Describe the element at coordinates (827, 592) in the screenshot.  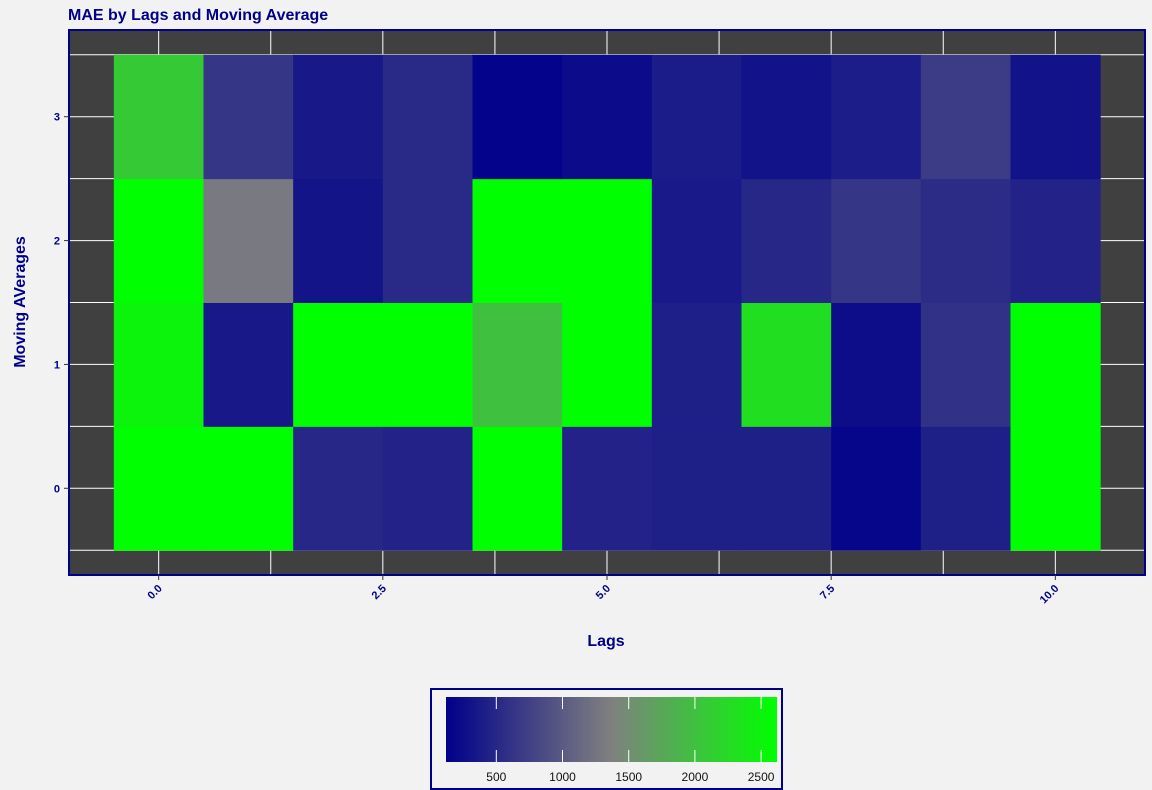
I see `x-tick-label: 7.5` at that location.